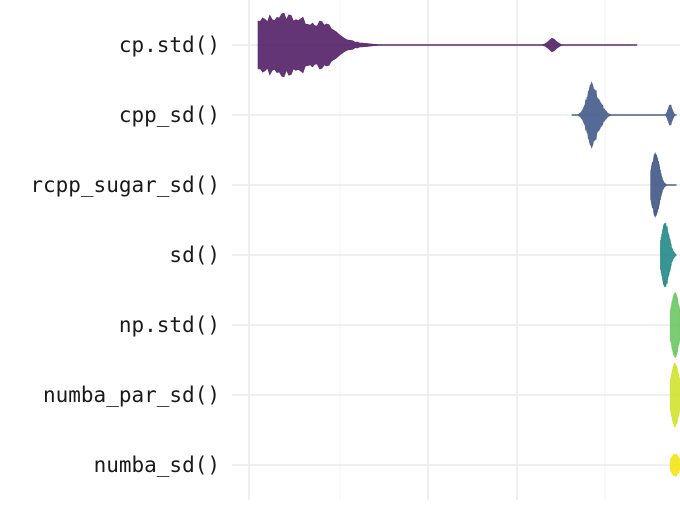 Image resolution: width=680 pixels, height=505 pixels. Describe the element at coordinates (157, 465) in the screenshot. I see `y-tick-label: numba_sd()` at that location.